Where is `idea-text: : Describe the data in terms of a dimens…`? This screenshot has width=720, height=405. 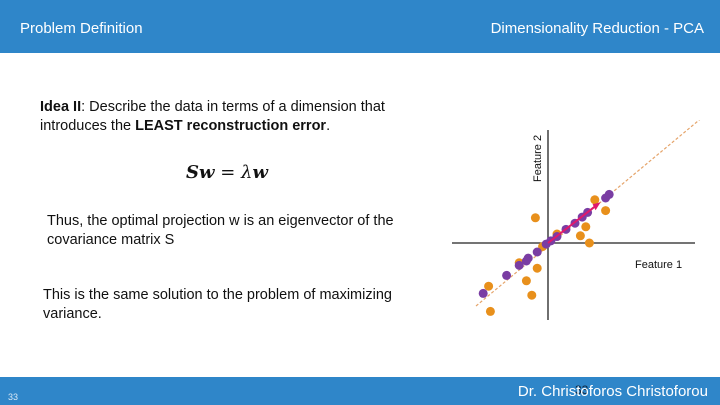
idea-text: : Describe the data in terms of a dimens… is located at coordinates (212, 116).